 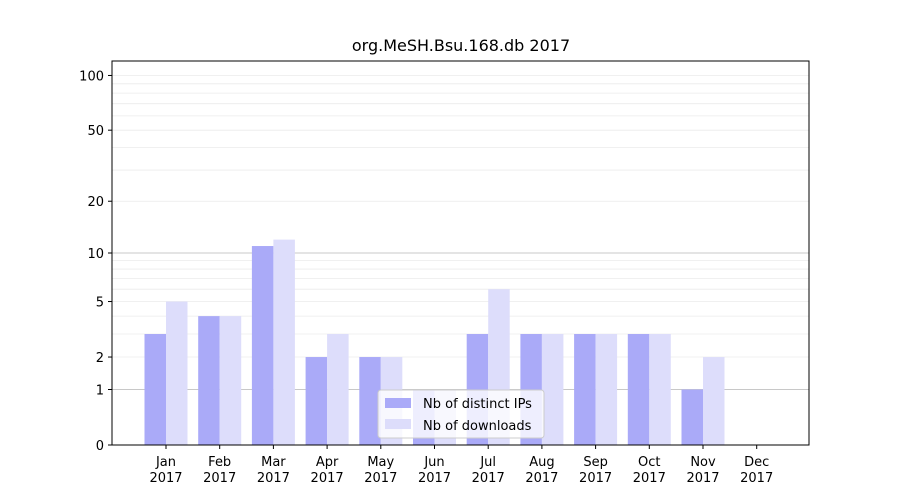 I want to click on legend-label-distinct-ips: Nb of distinct IPs, so click(x=477, y=404).